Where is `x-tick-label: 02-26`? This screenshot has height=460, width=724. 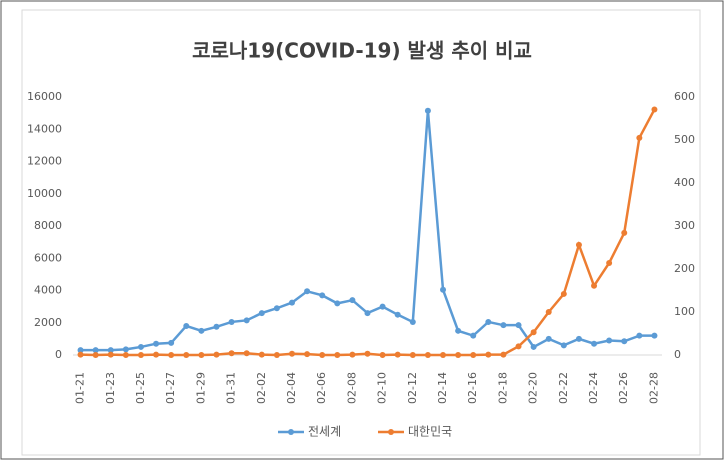
x-tick-label: 02-26 is located at coordinates (623, 388).